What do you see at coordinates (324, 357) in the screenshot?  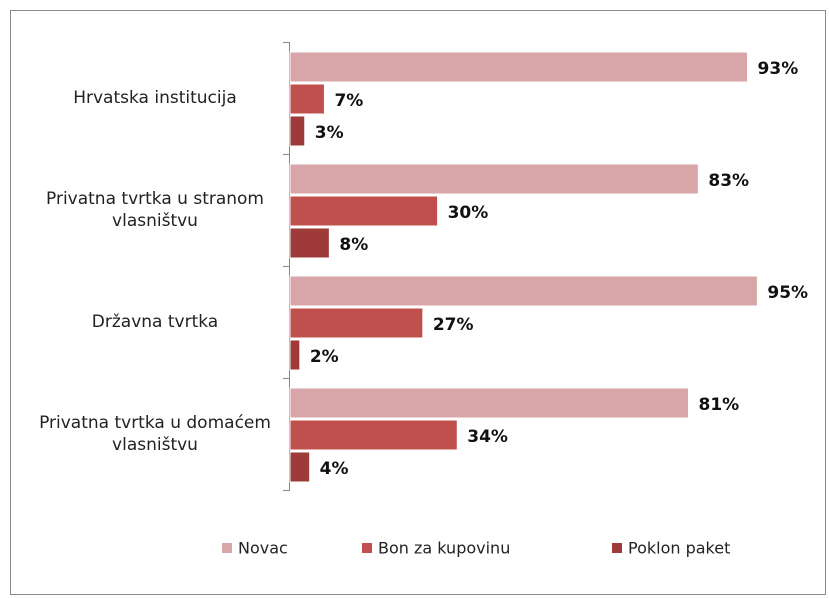 I see `value-label: 2%` at bounding box center [324, 357].